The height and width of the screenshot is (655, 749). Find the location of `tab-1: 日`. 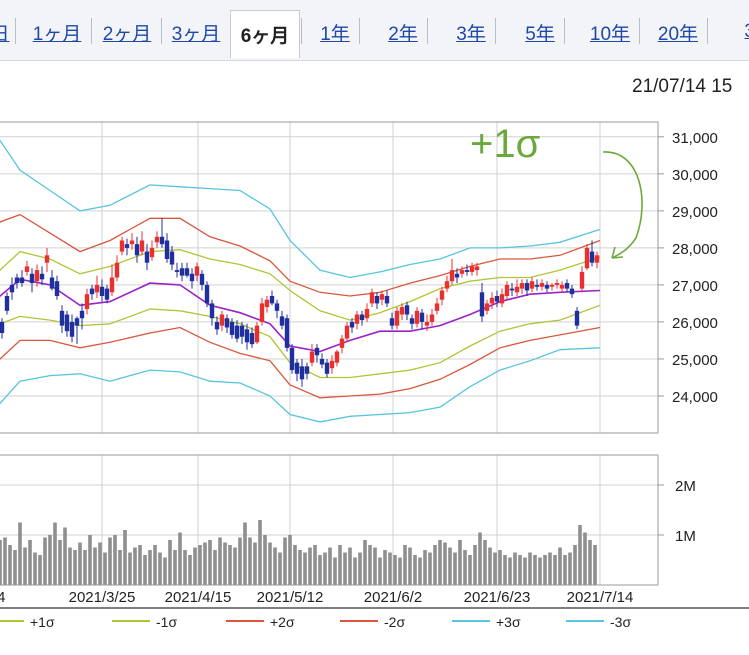

tab-1: 日 is located at coordinates (7, 32).